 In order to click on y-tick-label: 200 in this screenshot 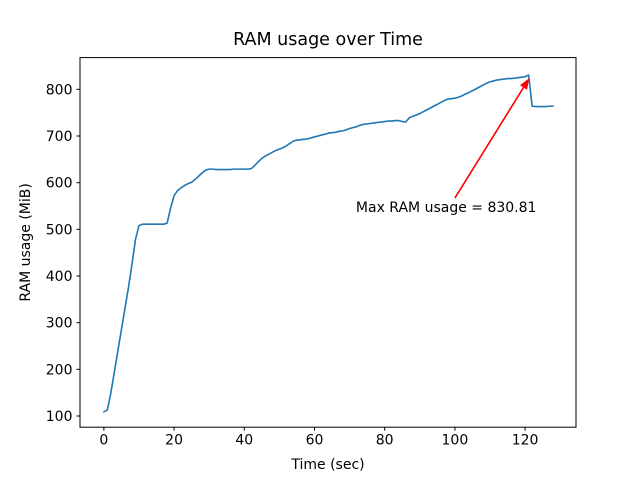, I will do `click(59, 370)`.